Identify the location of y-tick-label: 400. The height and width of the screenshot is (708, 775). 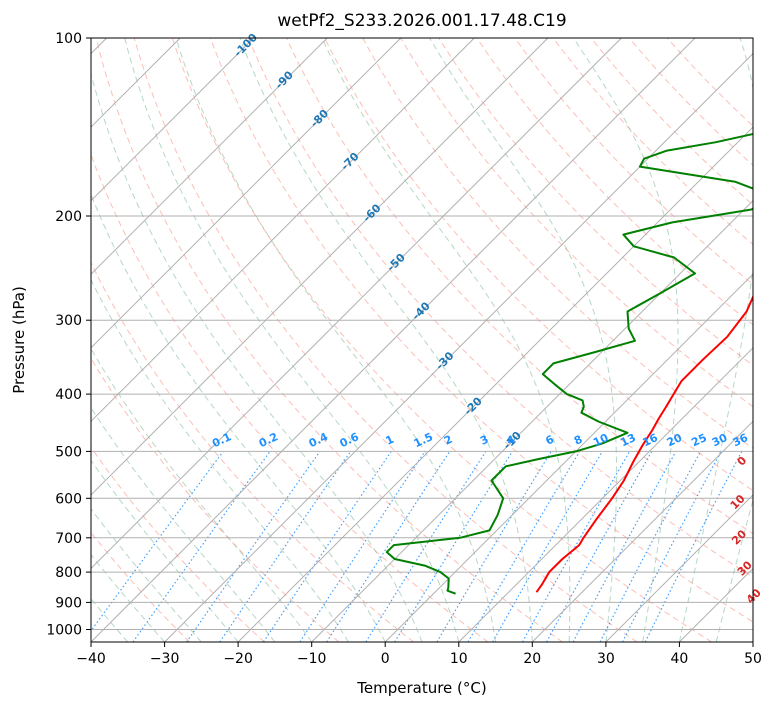
(68, 395).